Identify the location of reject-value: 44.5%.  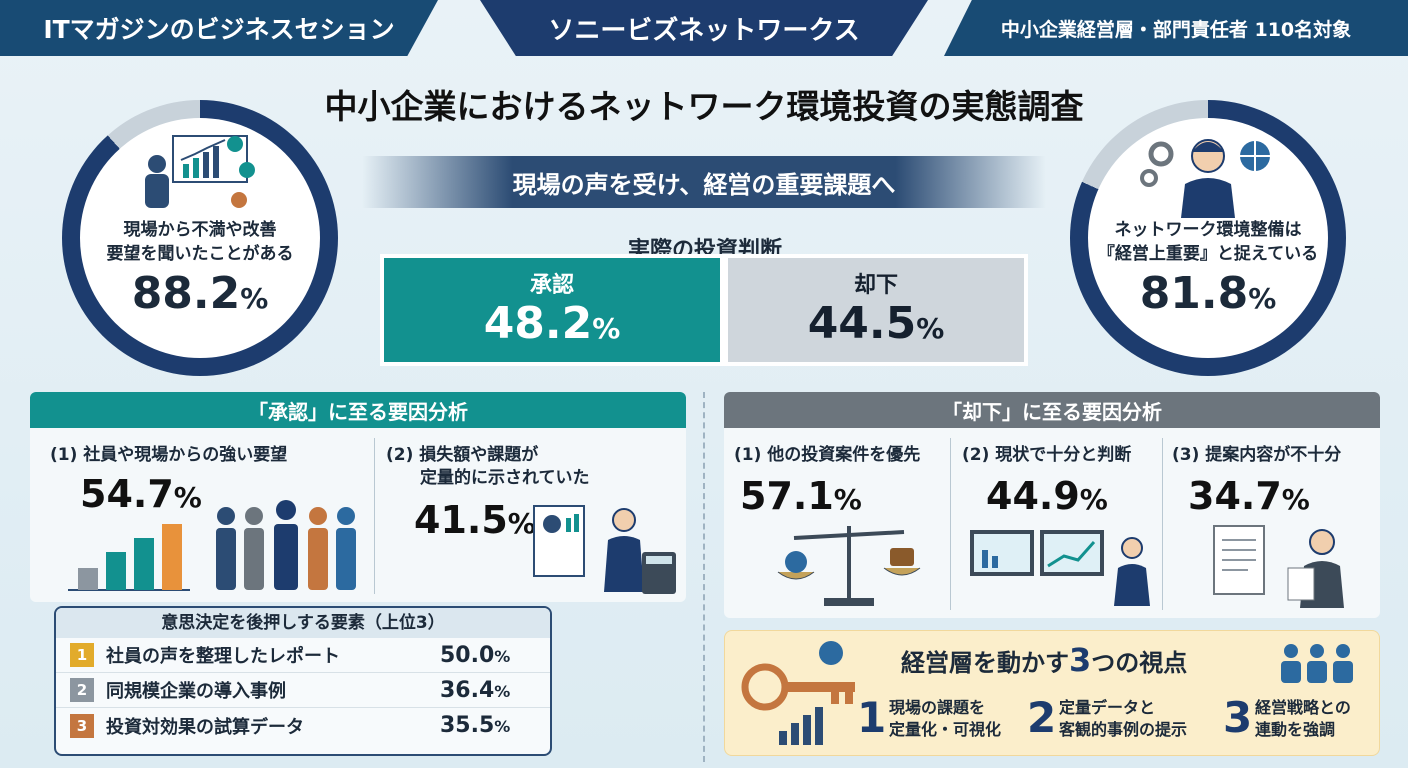
(876, 325).